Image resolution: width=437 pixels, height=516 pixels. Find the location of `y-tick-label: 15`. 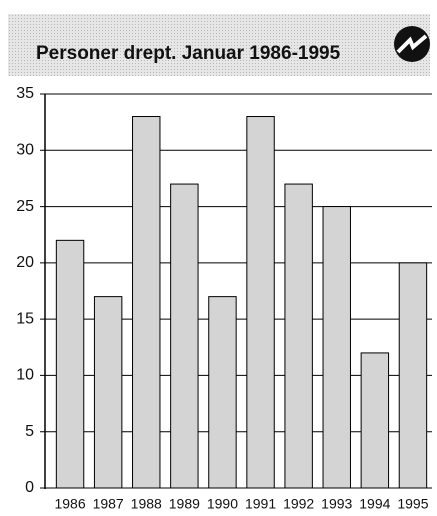

y-tick-label: 15 is located at coordinates (25, 318).